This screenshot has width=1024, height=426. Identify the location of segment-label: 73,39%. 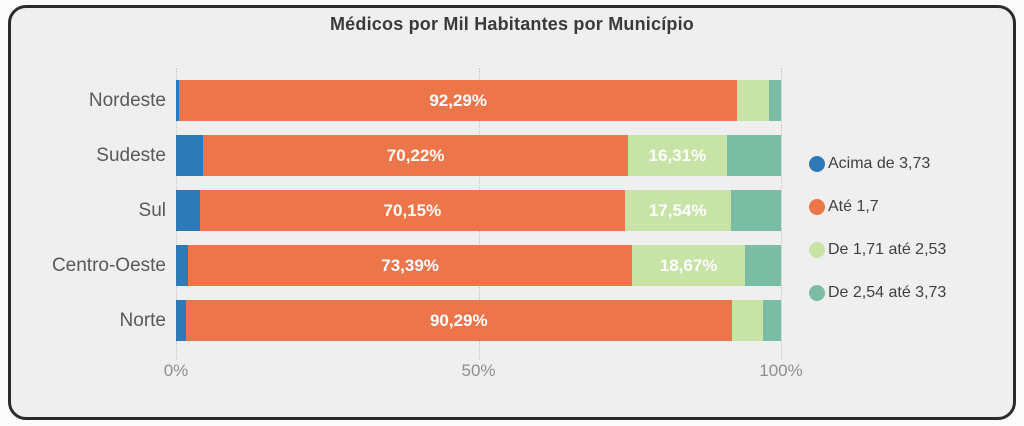
(410, 265).